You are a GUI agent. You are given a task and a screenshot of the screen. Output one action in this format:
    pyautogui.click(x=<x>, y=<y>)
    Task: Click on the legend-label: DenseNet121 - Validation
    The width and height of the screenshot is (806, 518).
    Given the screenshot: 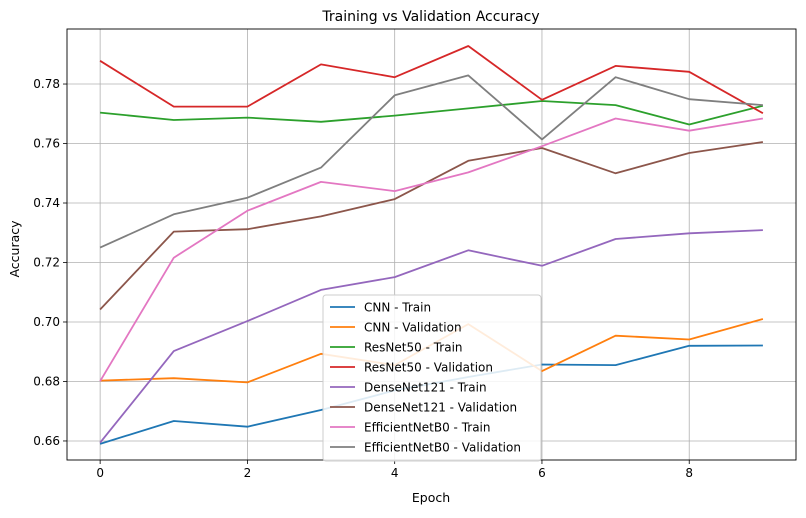 What is the action you would take?
    pyautogui.click(x=440, y=408)
    